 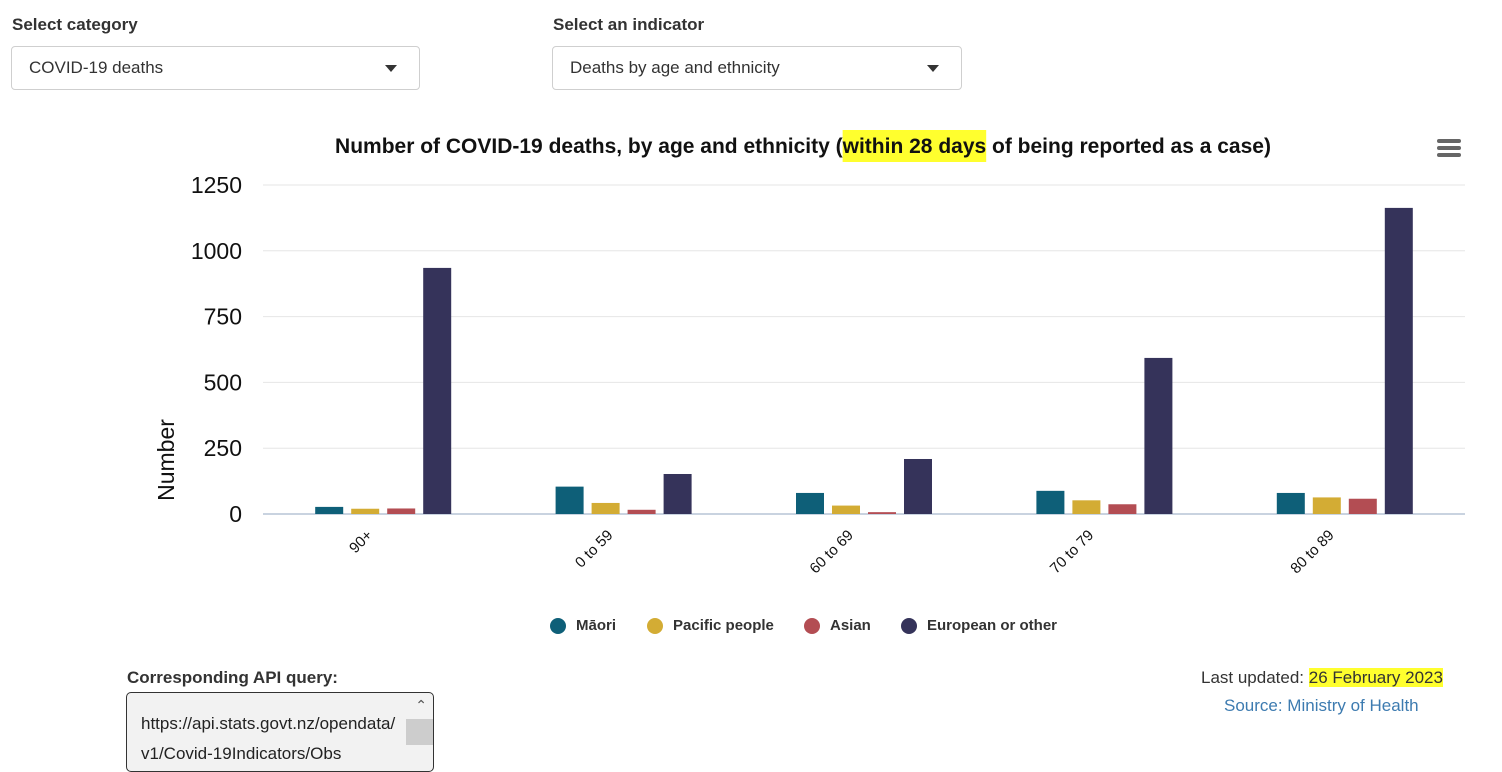 What do you see at coordinates (365, 511) in the screenshot?
I see `bar-pacific-people-90-` at bounding box center [365, 511].